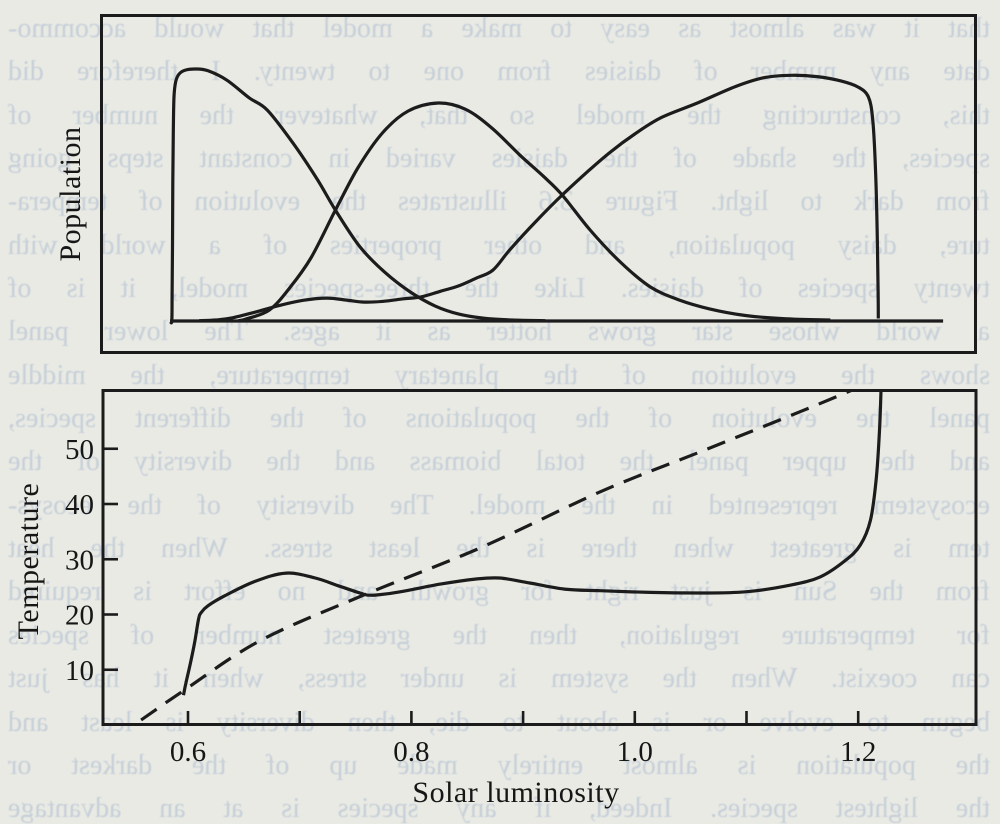  I want to click on x-tick-label: 0.6, so click(188, 752).